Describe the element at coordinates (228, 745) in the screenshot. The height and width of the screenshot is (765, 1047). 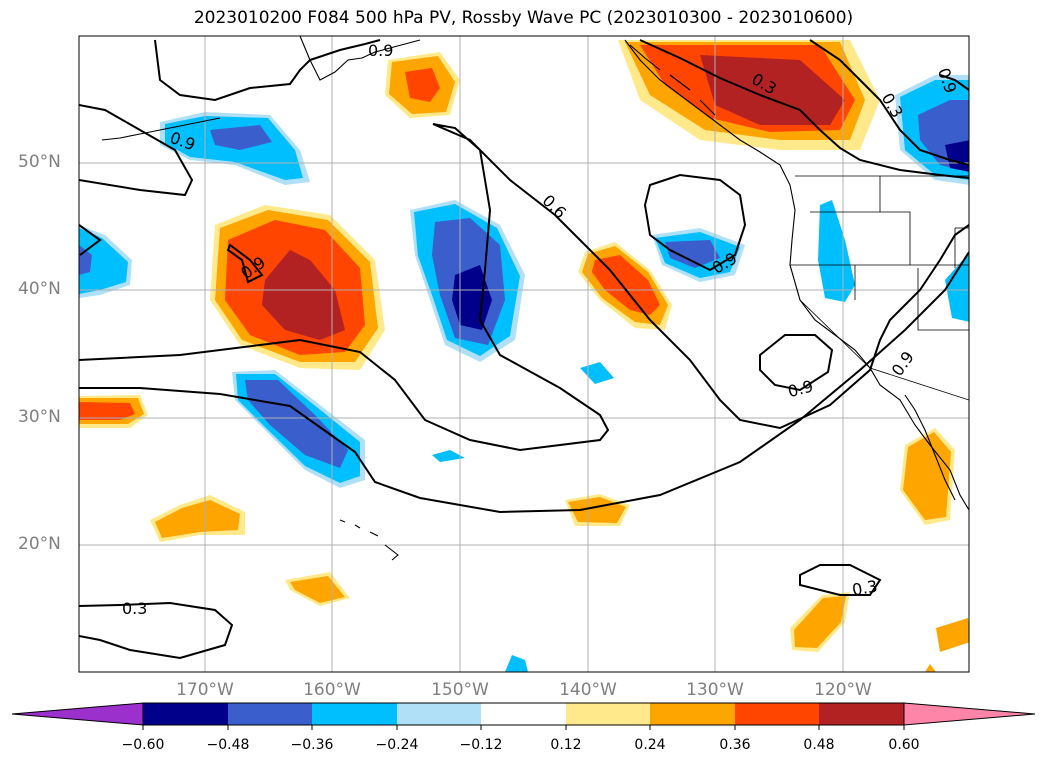
I see `colorbar-tick-label: −0.48` at that location.